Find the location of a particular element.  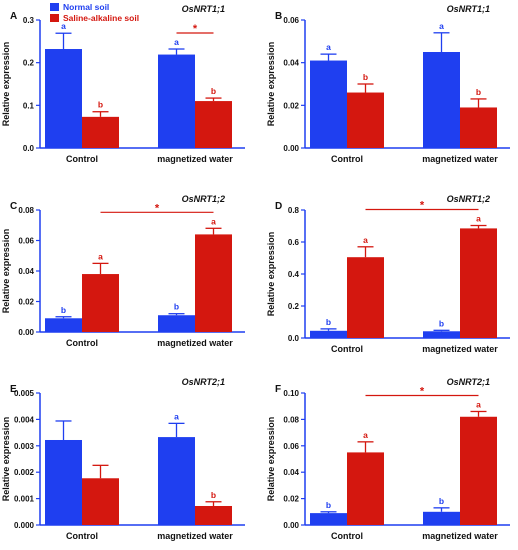

panel-letter: F is located at coordinates (278, 389).